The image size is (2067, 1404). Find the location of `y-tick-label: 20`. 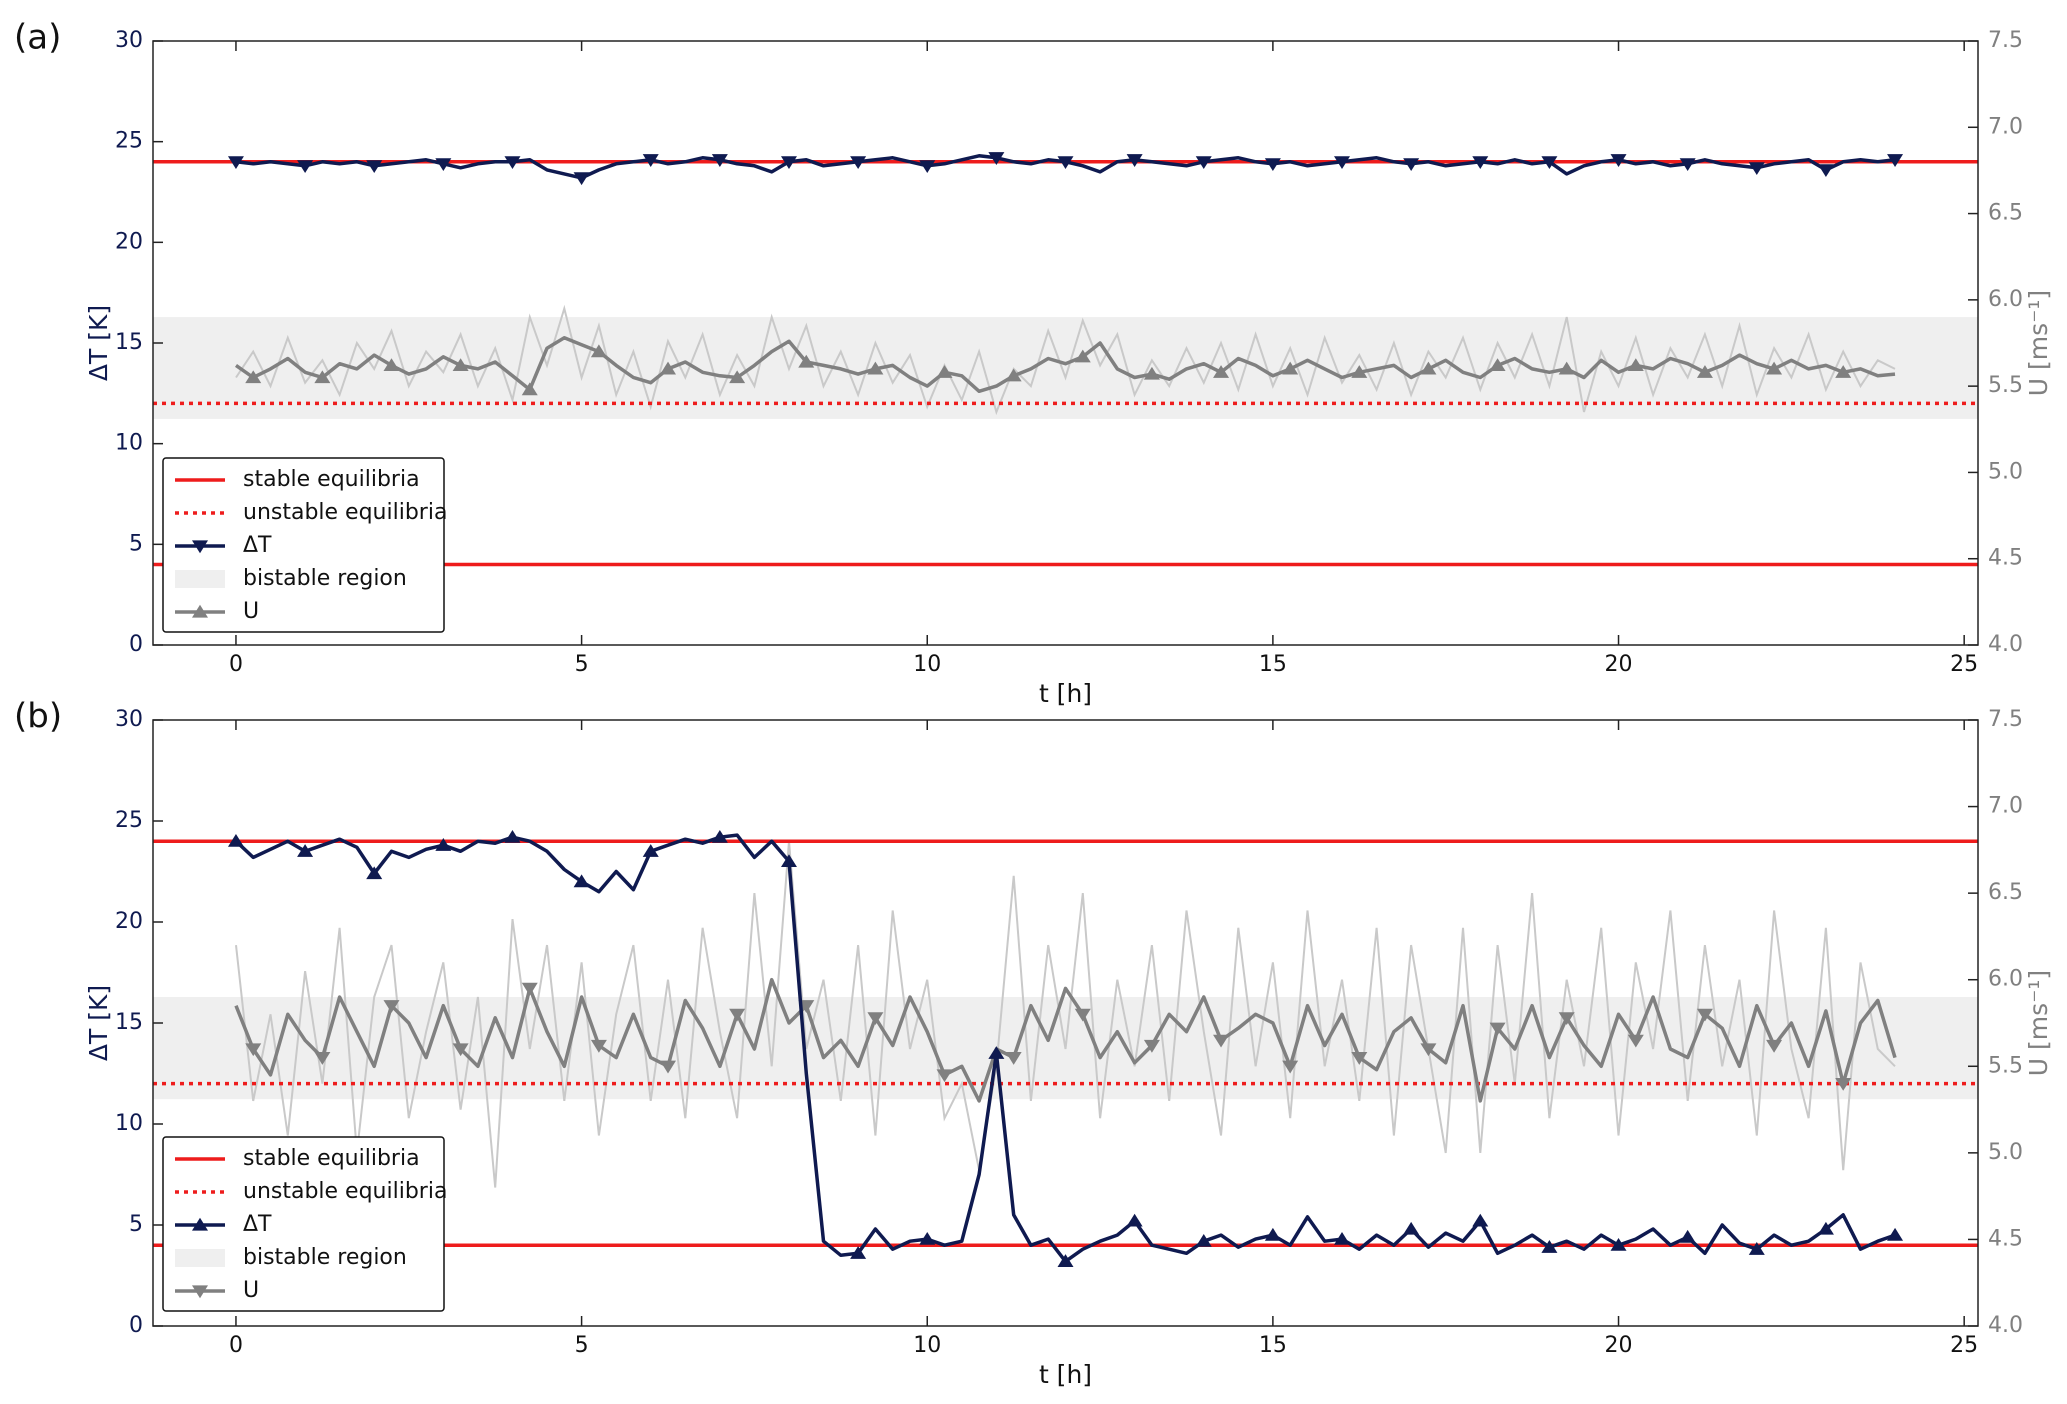

y-tick-label: 20 is located at coordinates (129, 921).